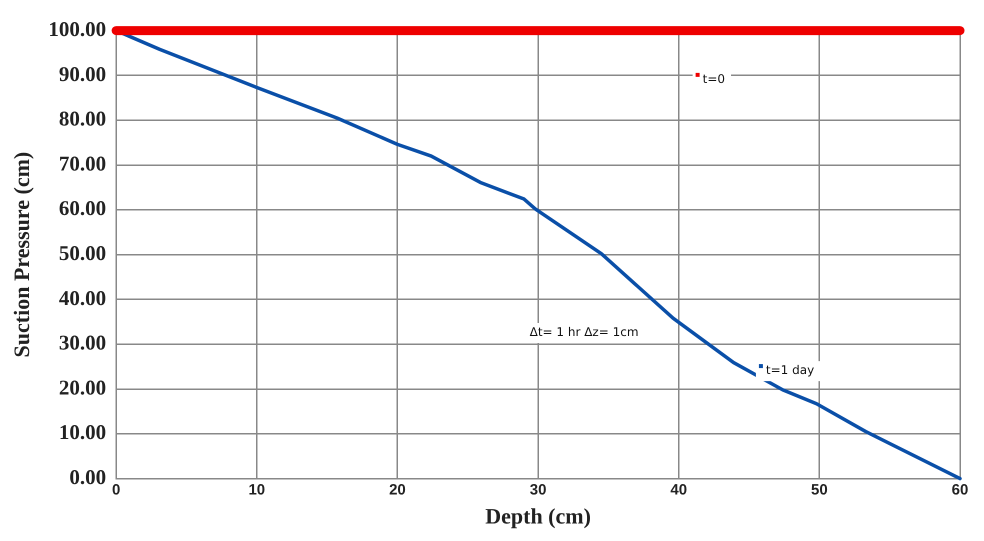 This screenshot has width=984, height=541. I want to click on y-tick-label: 90.00, so click(82, 74).